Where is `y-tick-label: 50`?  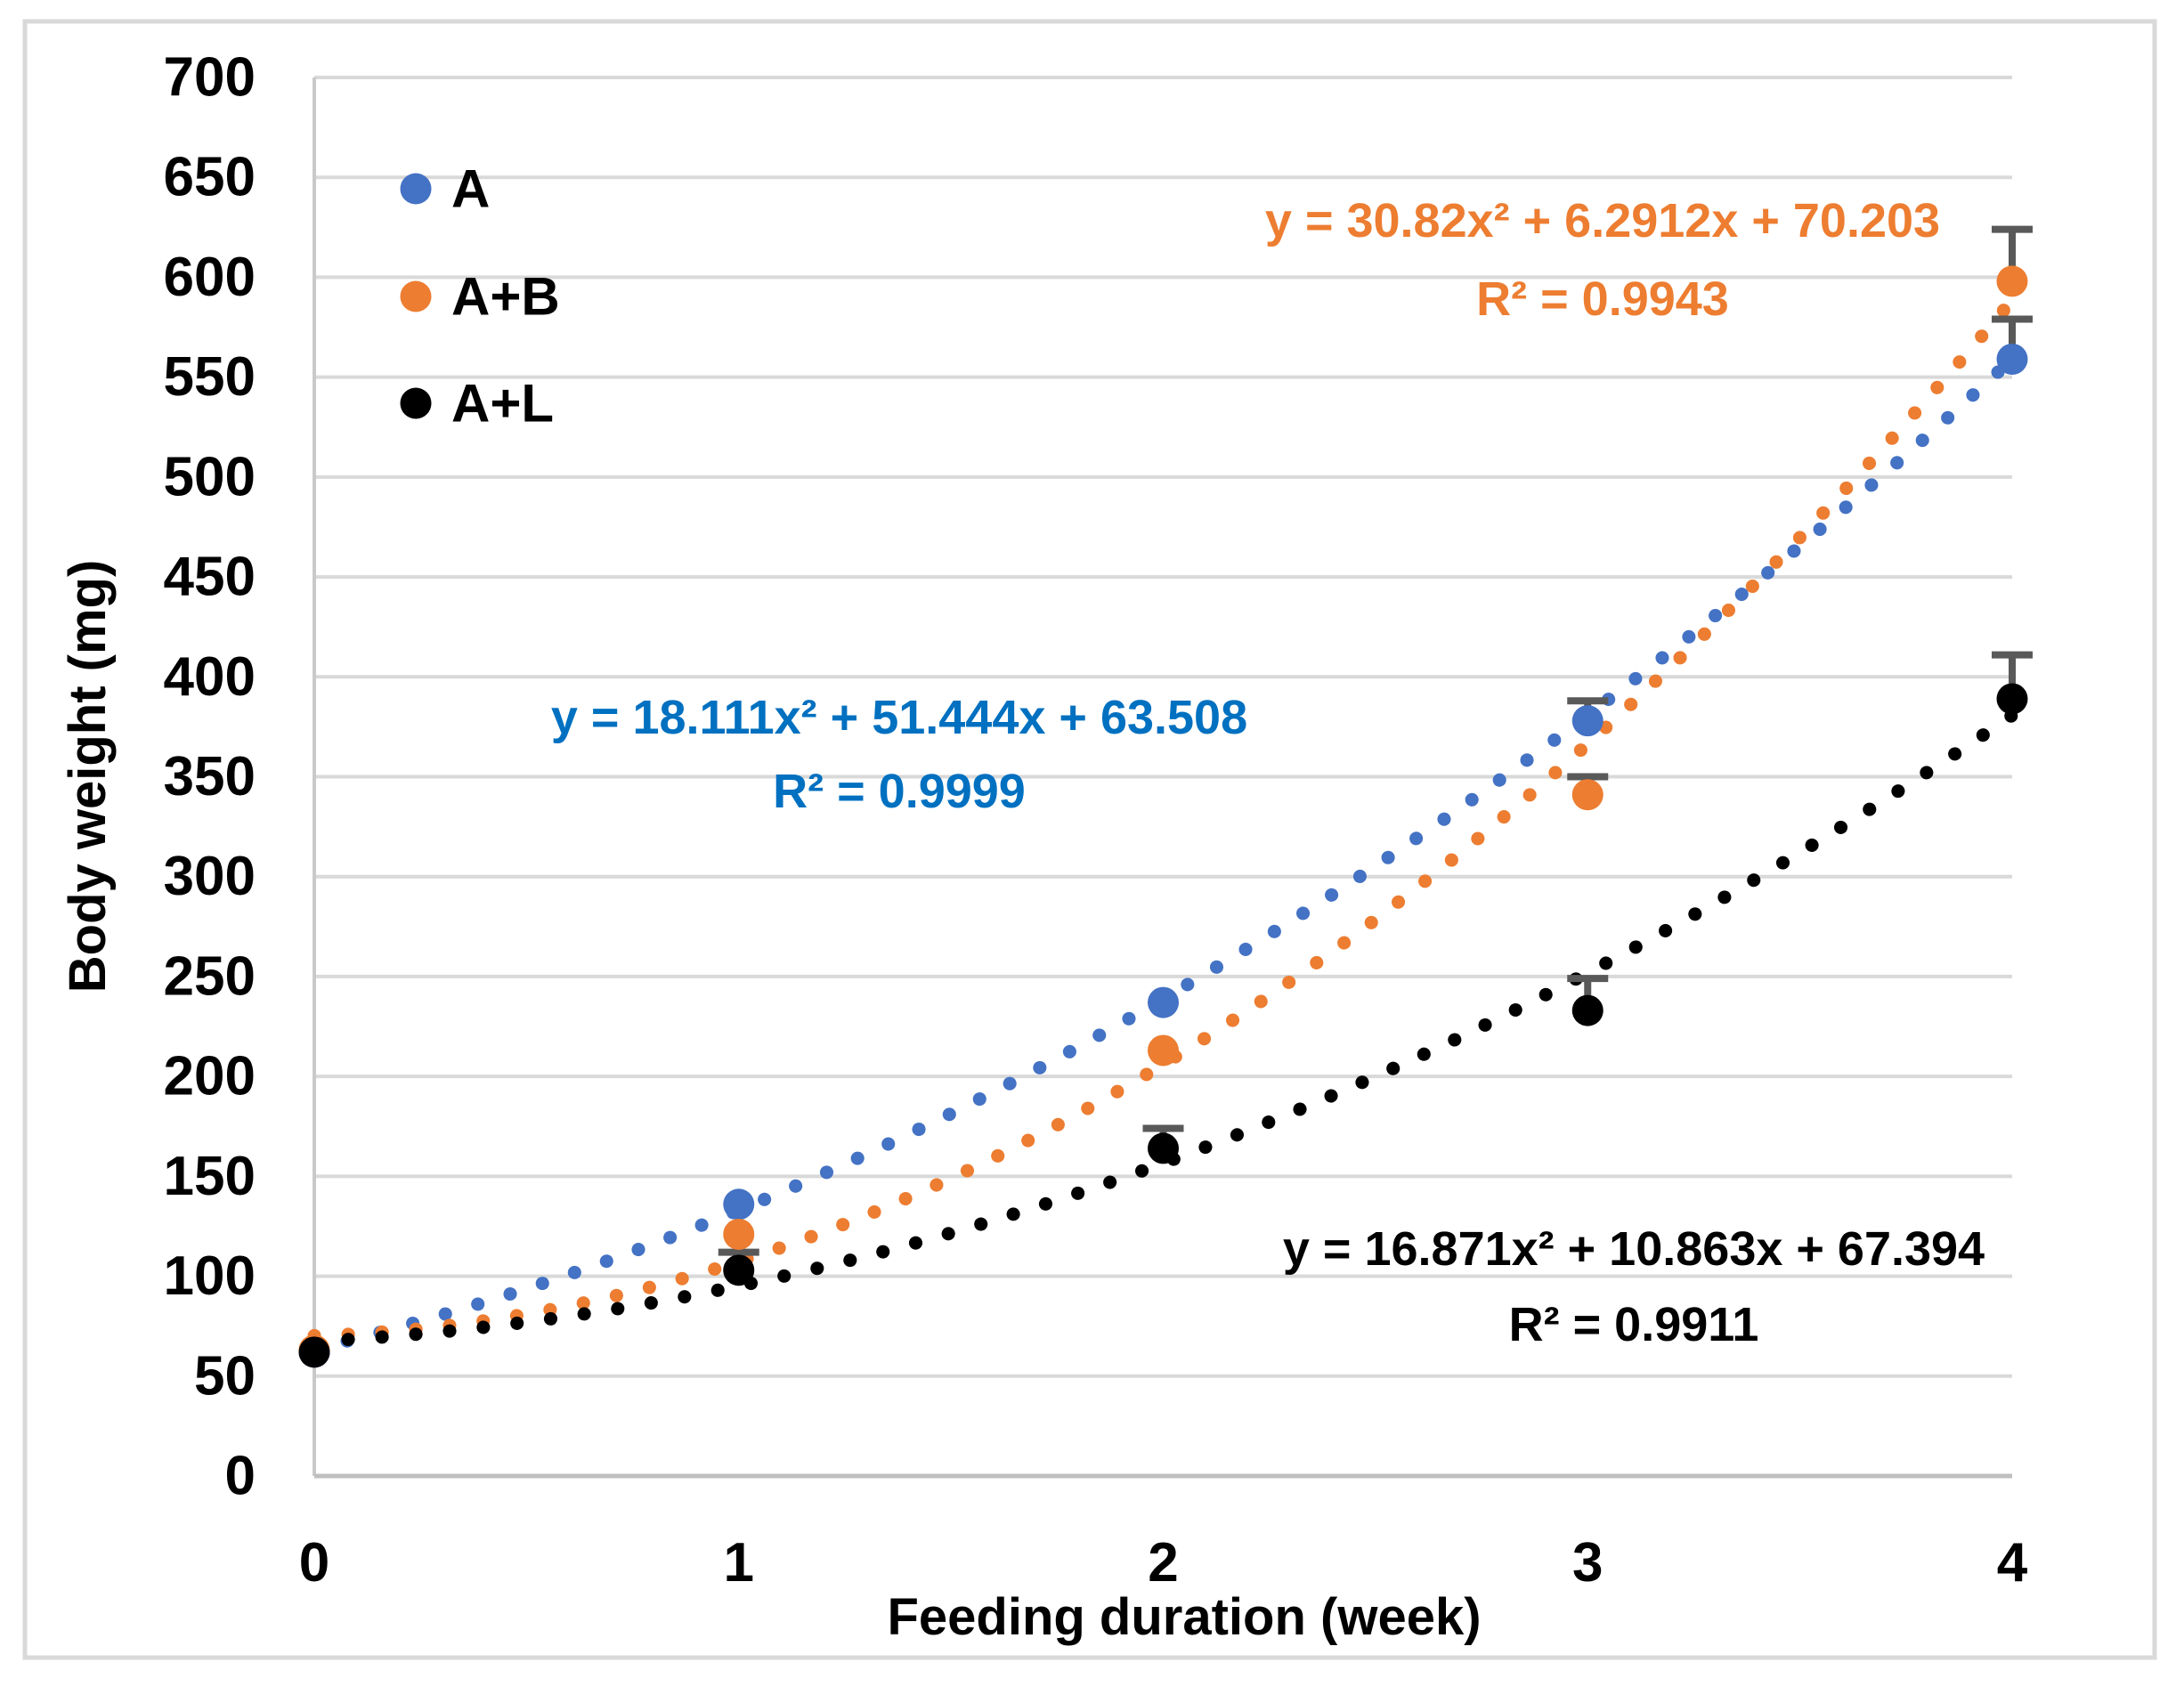
y-tick-label: 50 is located at coordinates (225, 1376).